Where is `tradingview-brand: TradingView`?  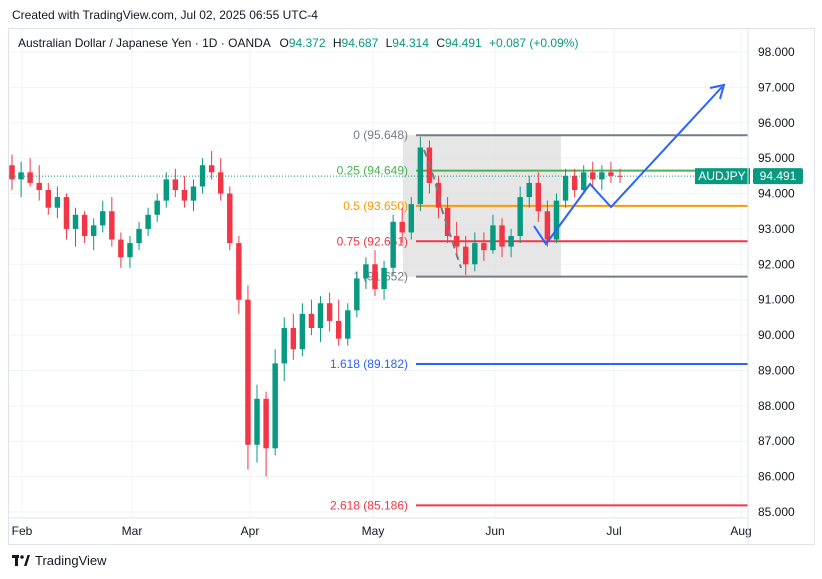
tradingview-brand: TradingView is located at coordinates (59, 560).